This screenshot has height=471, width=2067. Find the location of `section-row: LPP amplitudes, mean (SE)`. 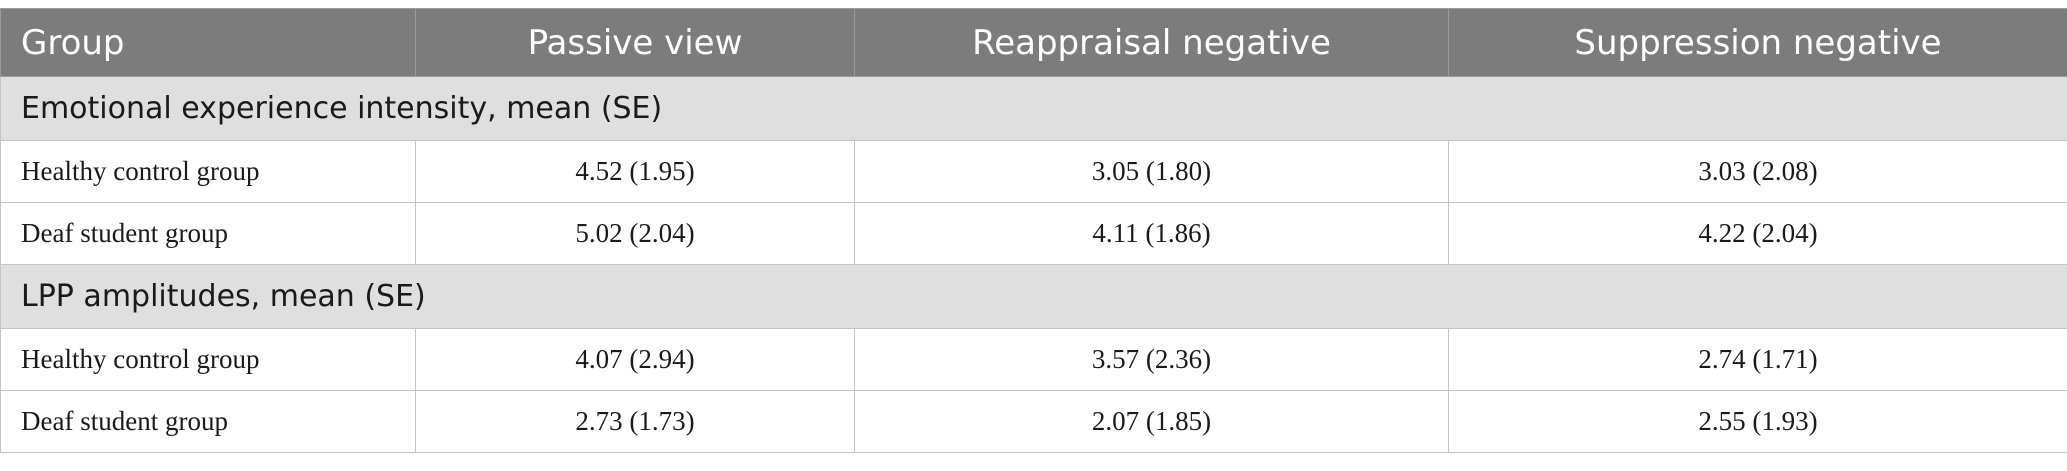

section-row: LPP amplitudes, mean (SE) is located at coordinates (1033, 296).